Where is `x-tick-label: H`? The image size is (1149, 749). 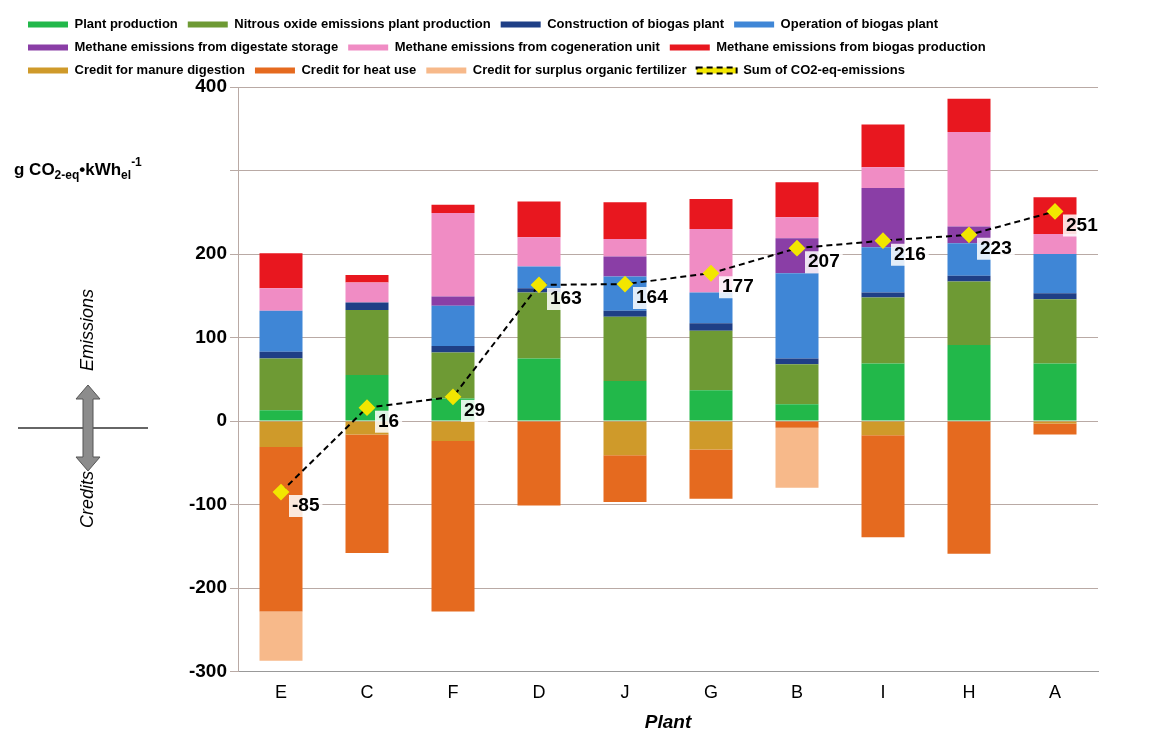
x-tick-label: H is located at coordinates (969, 692).